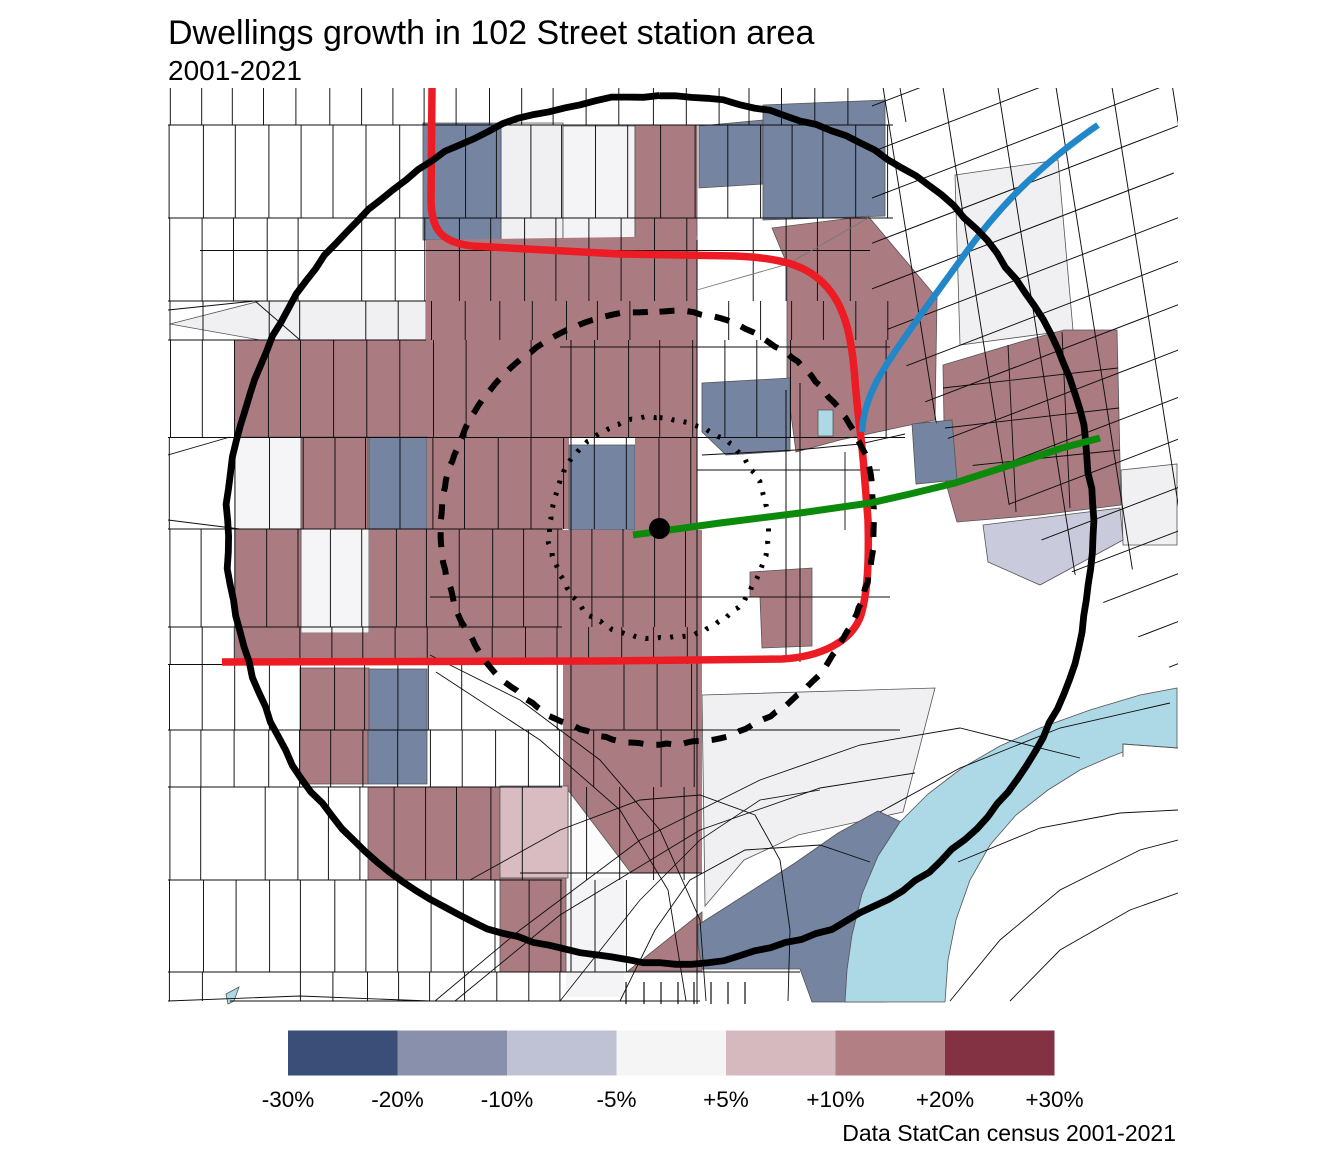 The image size is (1344, 1152). Describe the element at coordinates (288, 1099) in the screenshot. I see `svg-text: -30%` at that location.